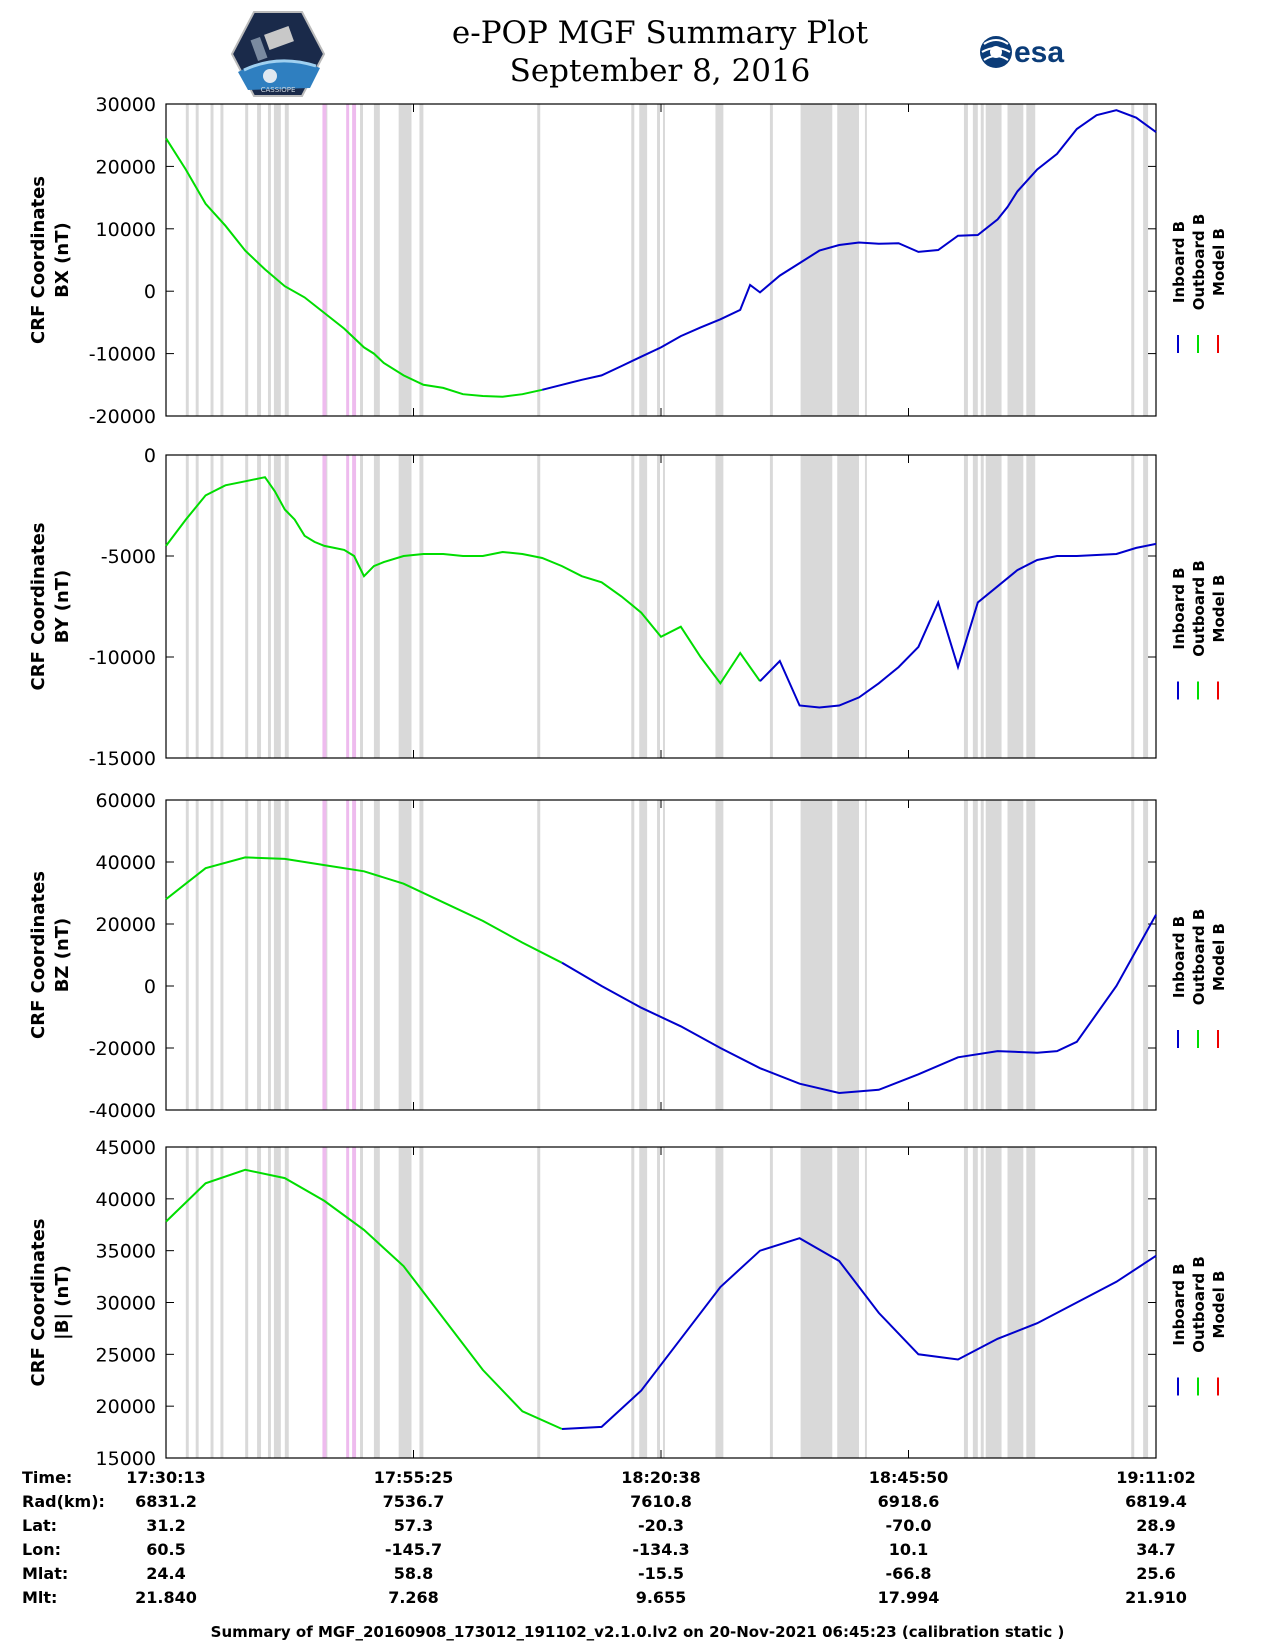  I want to click on y-axis-label-line1: CRF Coordinates, so click(38, 607).